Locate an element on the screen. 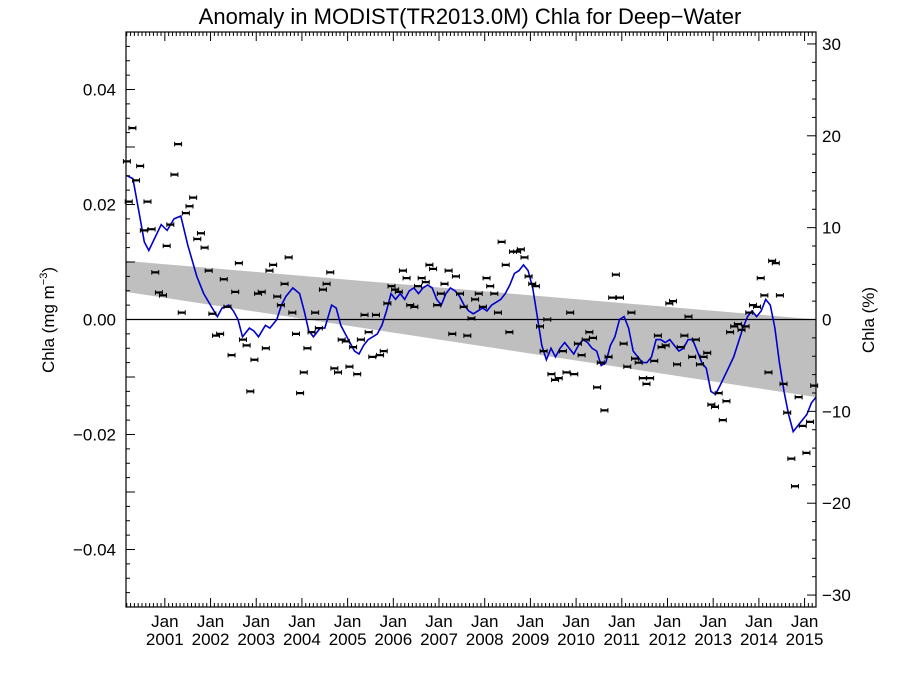 The height and width of the screenshot is (675, 900). x-tick-label-year: 2005 is located at coordinates (348, 639).